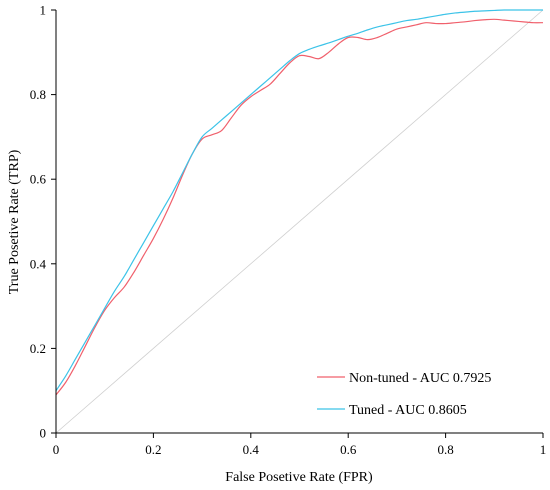  What do you see at coordinates (445, 449) in the screenshot?
I see `x-tick-label: 0.8` at bounding box center [445, 449].